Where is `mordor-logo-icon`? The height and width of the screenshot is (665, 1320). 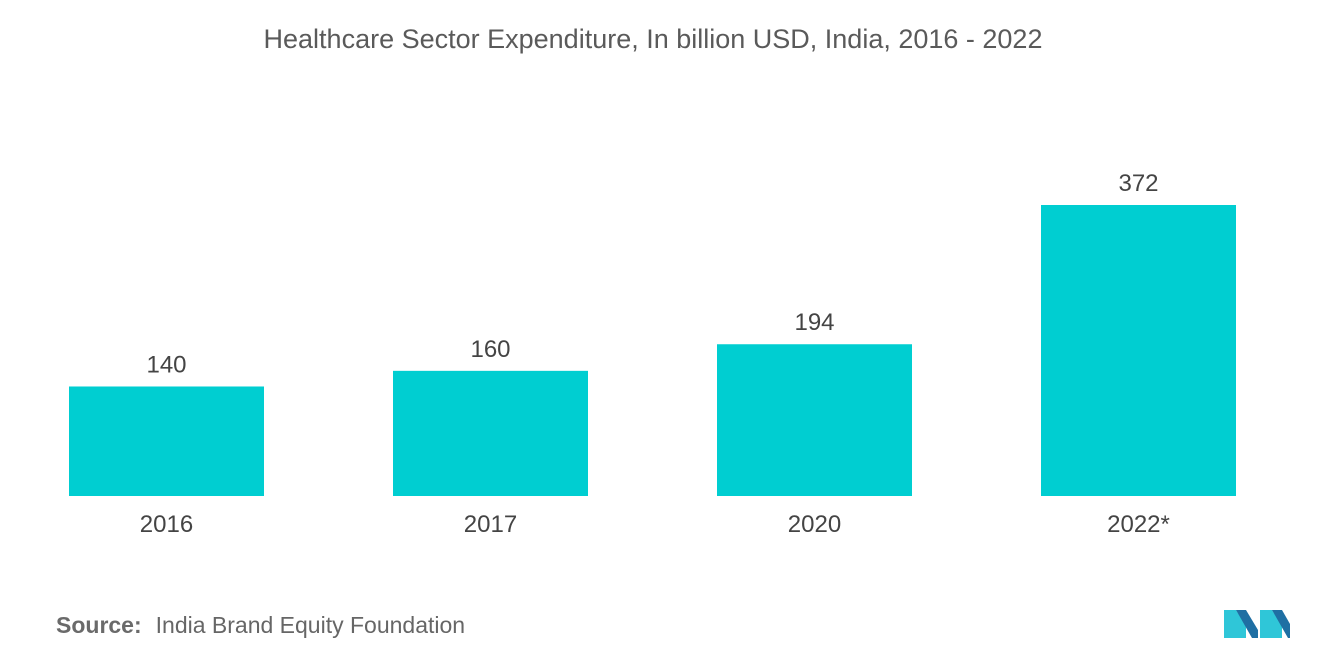 mordor-logo-icon is located at coordinates (1257, 624).